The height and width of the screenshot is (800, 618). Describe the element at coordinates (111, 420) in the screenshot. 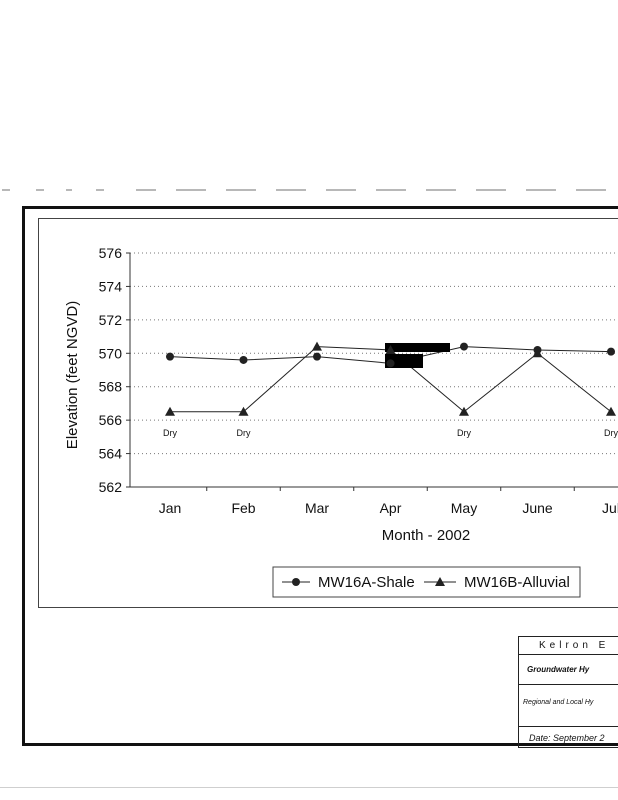

I see `y-tick-label: 566` at that location.